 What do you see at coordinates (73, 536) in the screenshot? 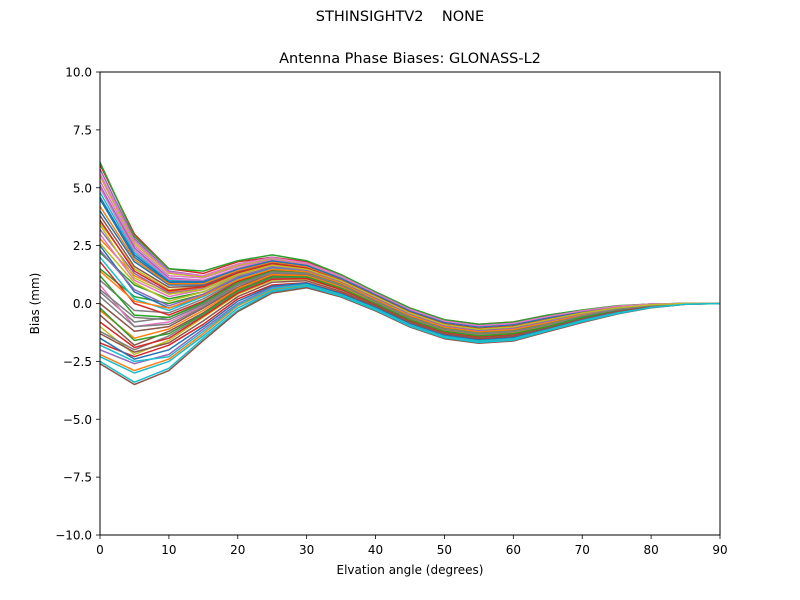
I see `y-tick-label: −10.0` at bounding box center [73, 536].